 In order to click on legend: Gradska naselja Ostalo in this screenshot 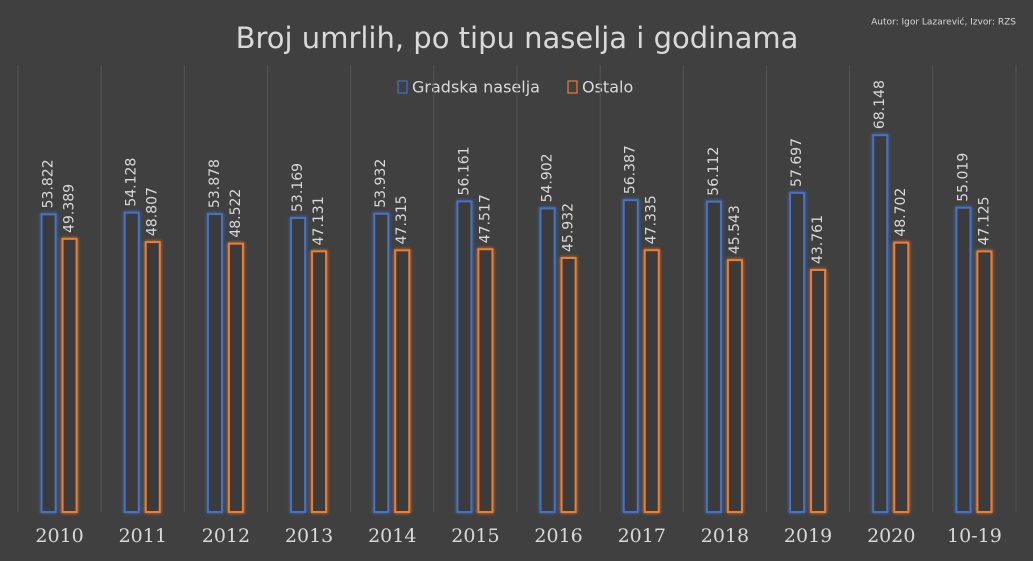, I will do `click(515, 87)`.